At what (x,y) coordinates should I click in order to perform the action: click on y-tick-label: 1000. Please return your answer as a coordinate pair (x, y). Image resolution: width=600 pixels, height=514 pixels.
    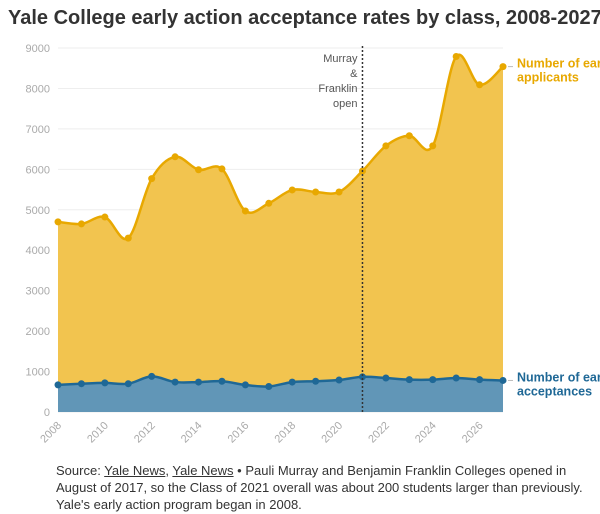
    Looking at the image, I should click on (38, 373).